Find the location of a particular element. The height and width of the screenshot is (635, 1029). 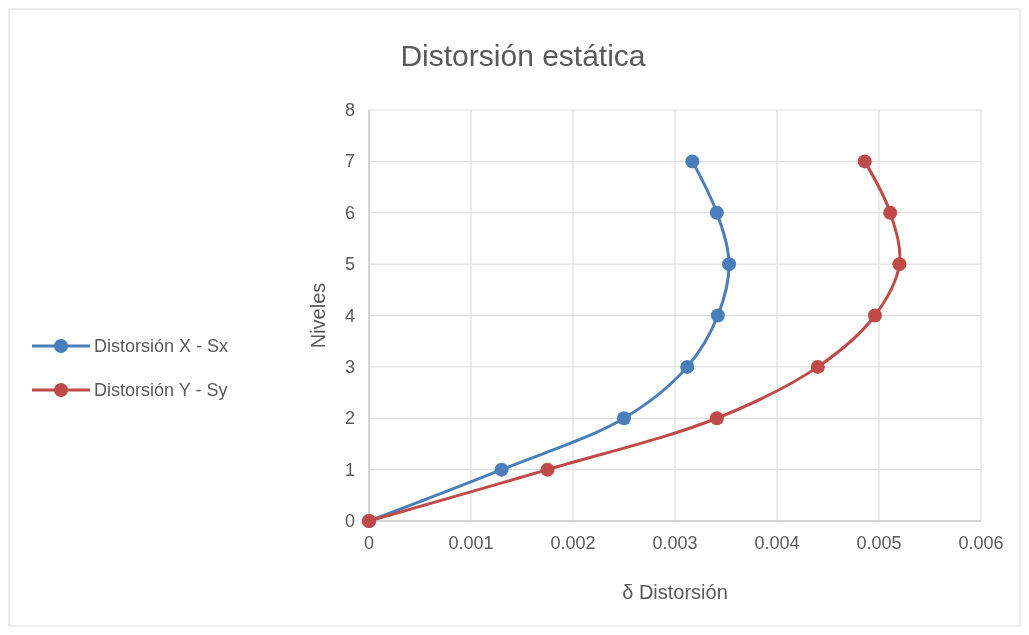

legend-label: Distorsión X - Sx is located at coordinates (161, 346).